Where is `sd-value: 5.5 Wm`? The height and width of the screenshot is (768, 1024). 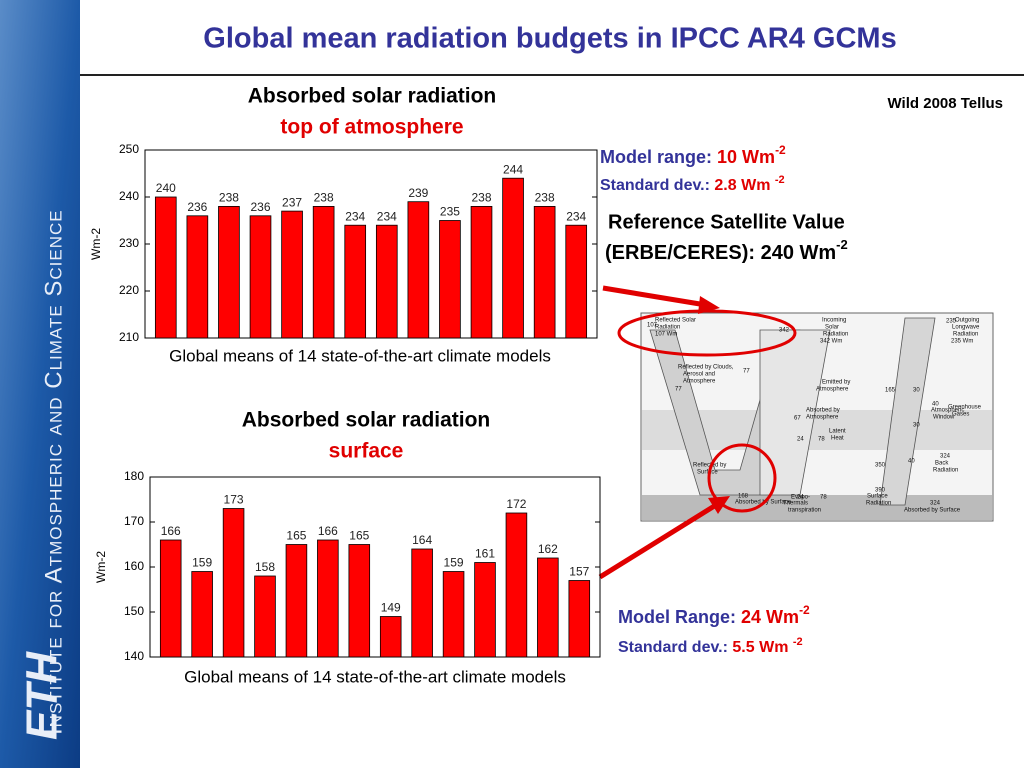
sd-value: 5.5 Wm is located at coordinates (760, 647).